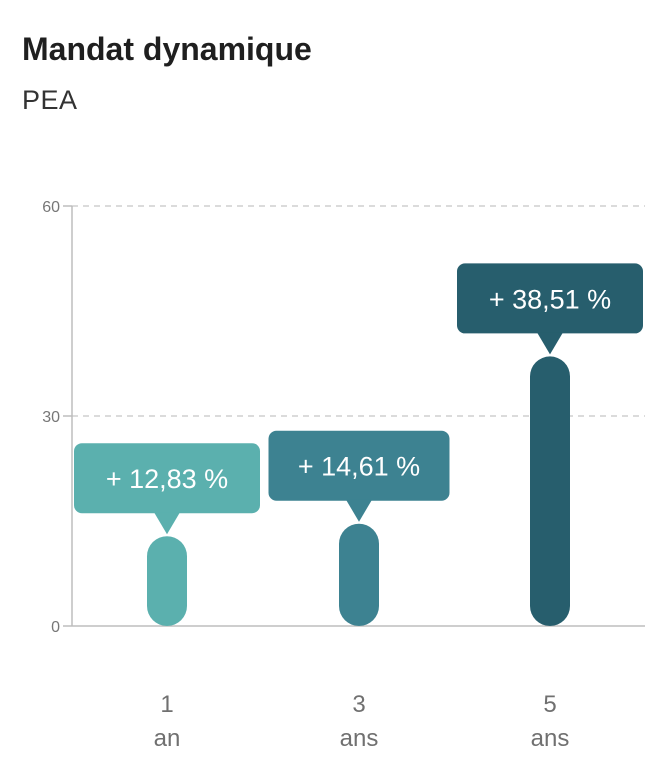 This screenshot has width=670, height=768. I want to click on data-label: + 38,51 %, so click(550, 299).